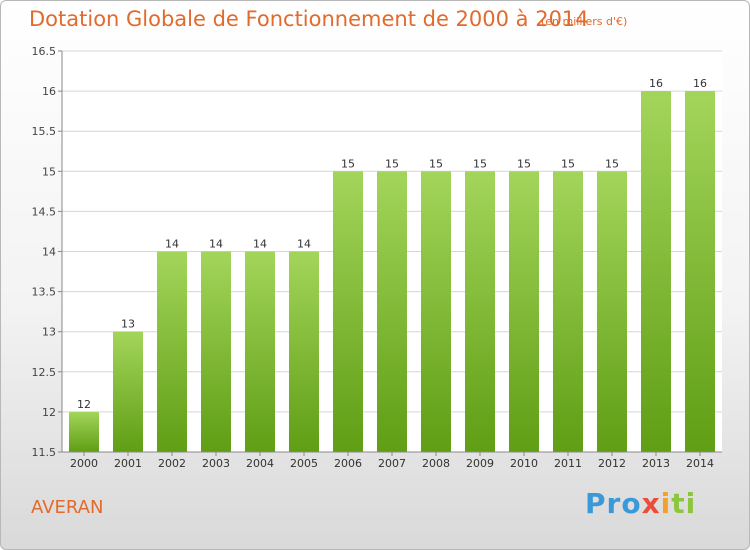 The height and width of the screenshot is (550, 750). I want to click on x-tick-label: 2003, so click(216, 463).